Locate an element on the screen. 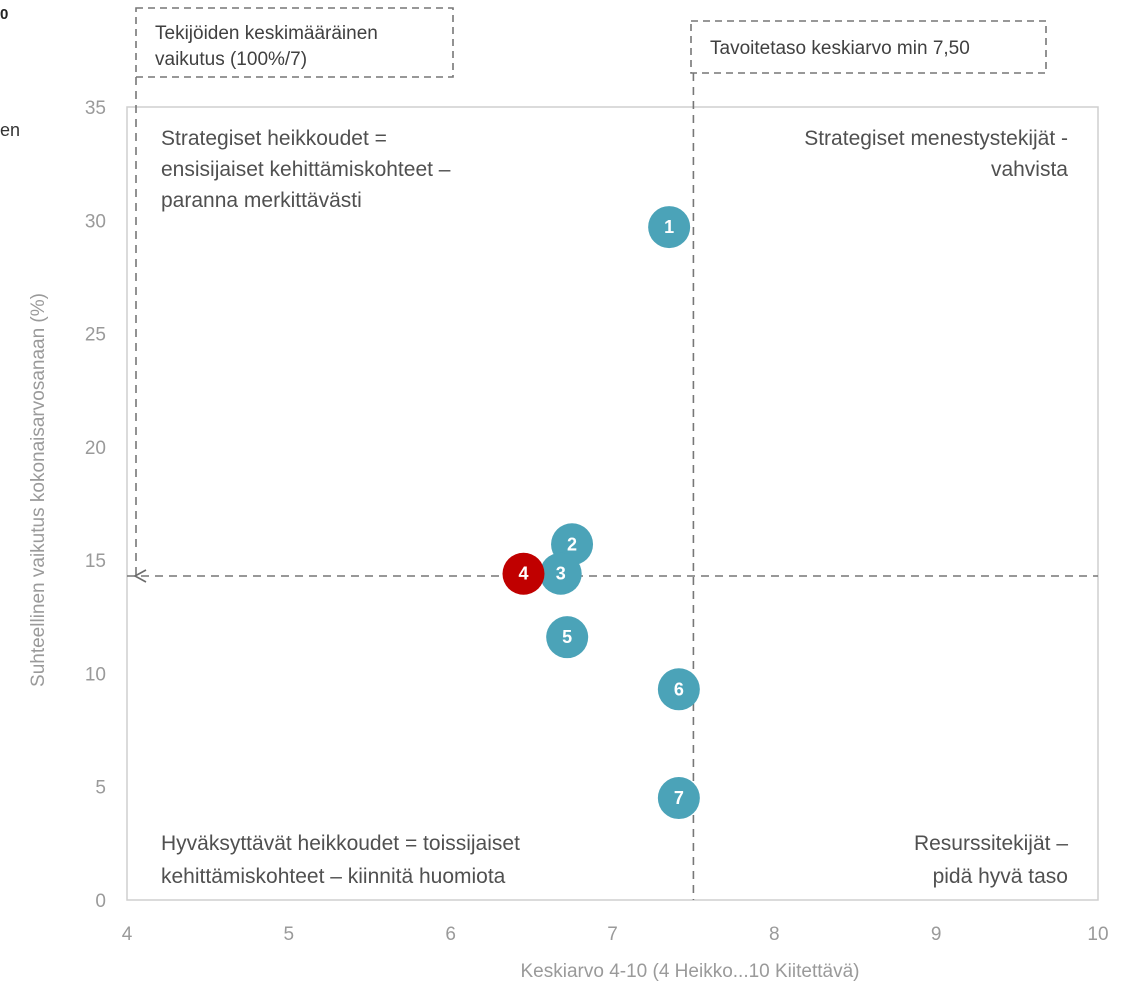  y-tick-label: 0 is located at coordinates (100, 901).